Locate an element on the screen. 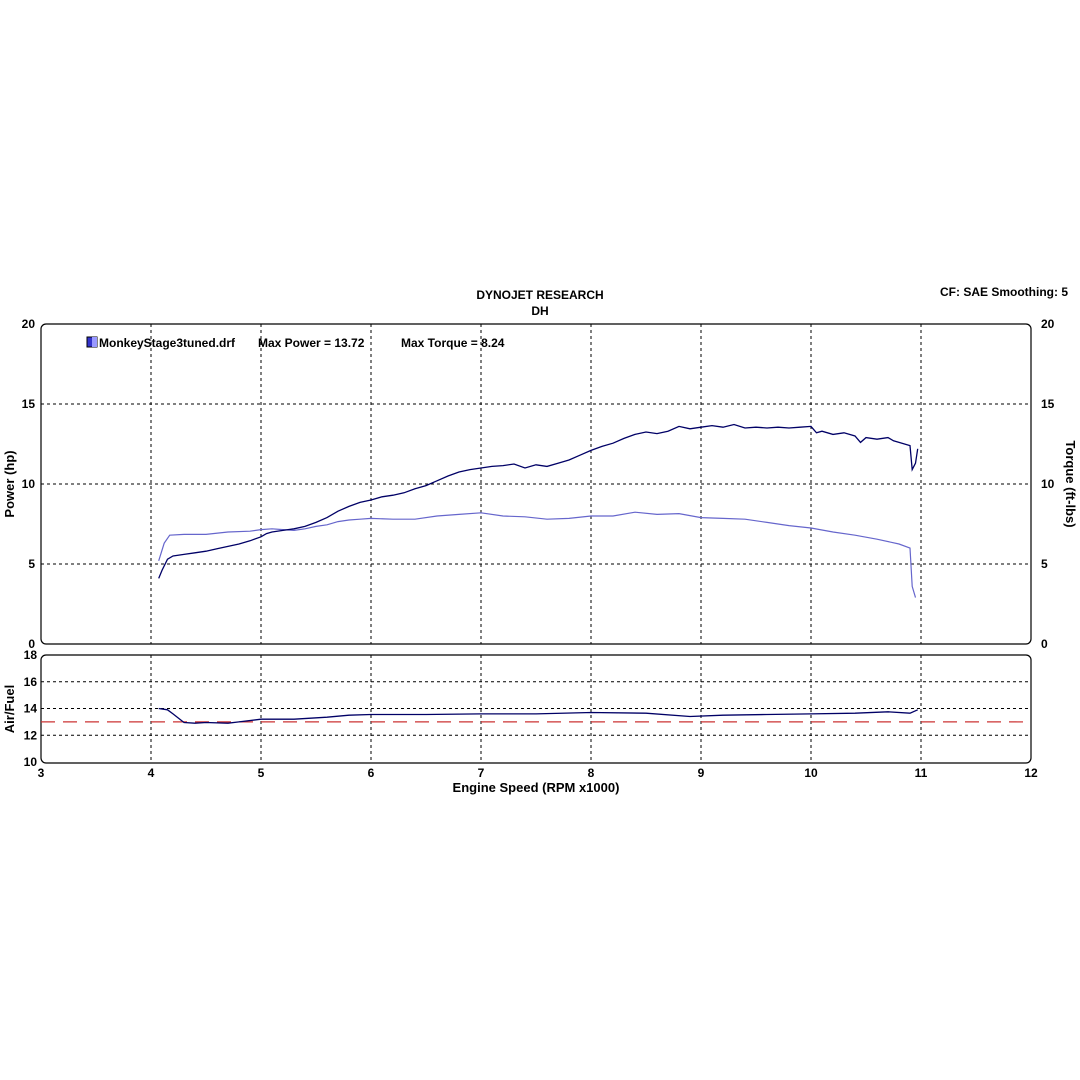 This screenshot has width=1080, height=1080. y-axis-label-torque: Torque (ft-lbs) is located at coordinates (1070, 483).